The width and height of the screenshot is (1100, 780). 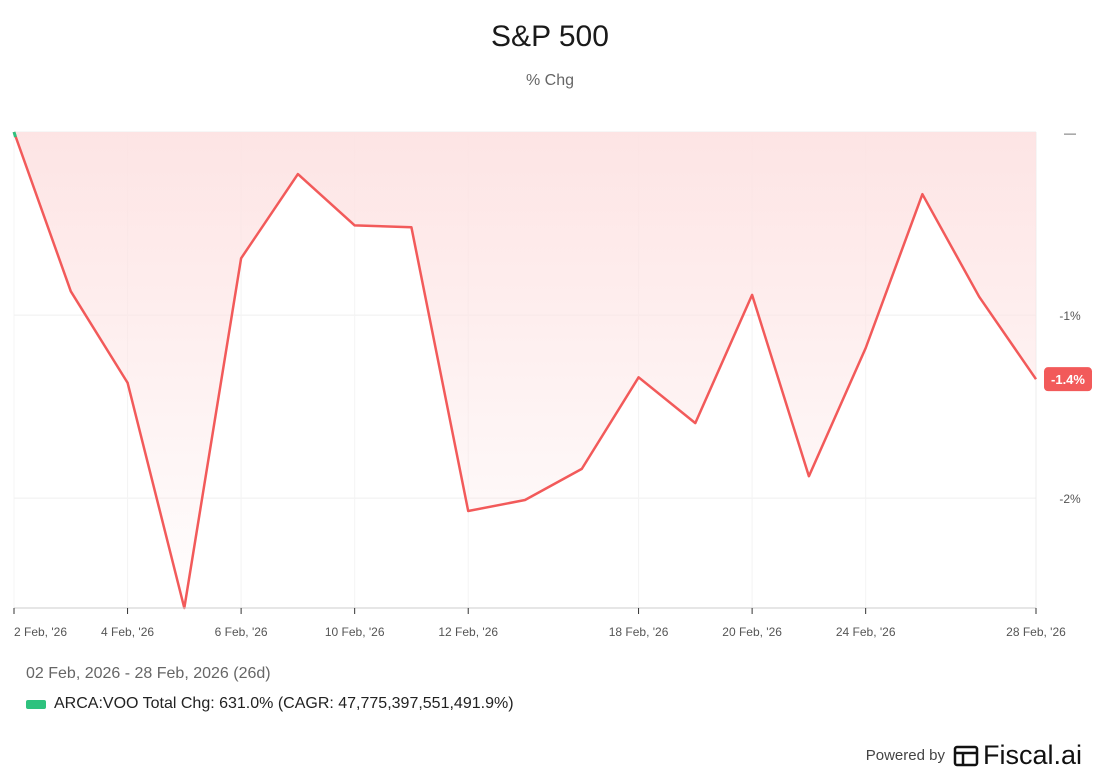 I want to click on chart-title: S&P 500, so click(x=550, y=36).